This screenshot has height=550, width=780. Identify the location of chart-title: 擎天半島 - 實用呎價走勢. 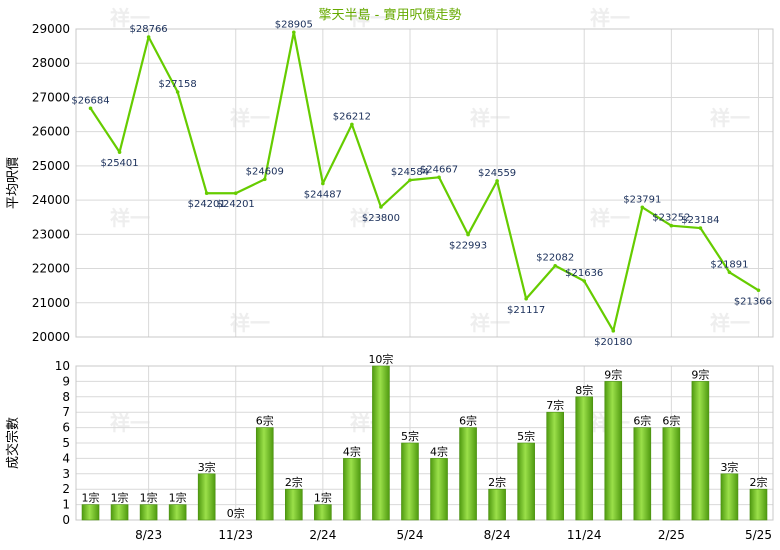
(390, 15).